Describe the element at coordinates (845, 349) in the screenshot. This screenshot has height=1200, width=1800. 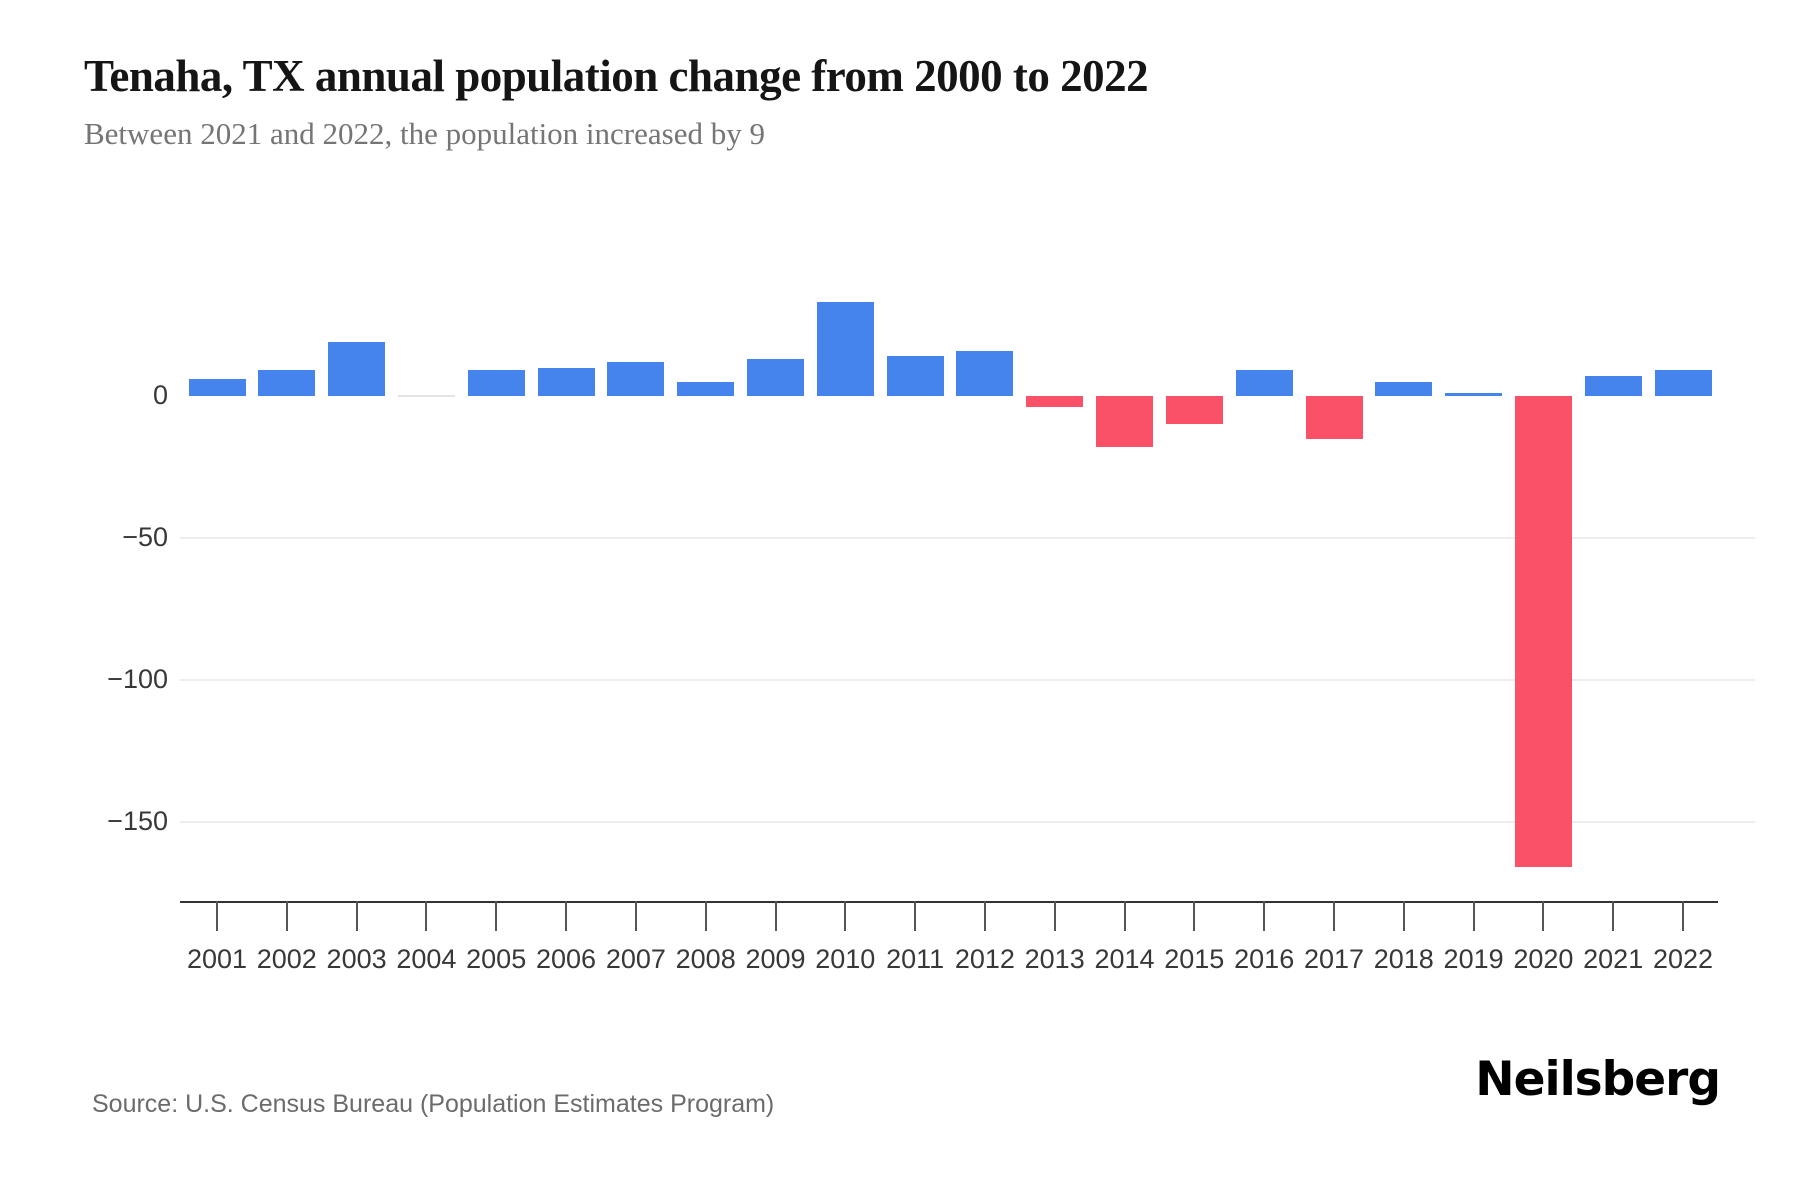
I see `bar-2010` at that location.